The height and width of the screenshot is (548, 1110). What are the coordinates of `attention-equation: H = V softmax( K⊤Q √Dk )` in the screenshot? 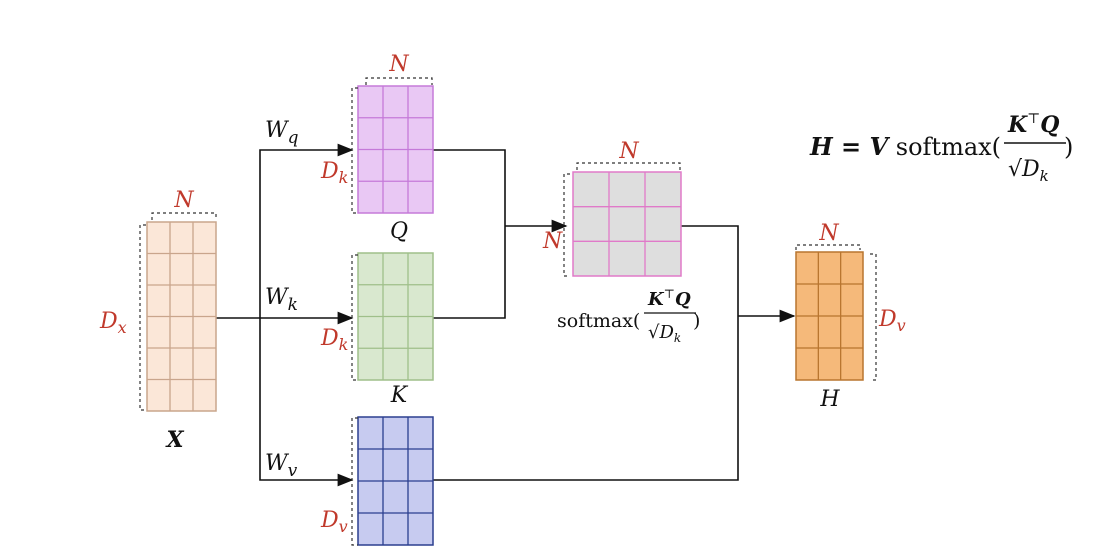 It's located at (941, 148).